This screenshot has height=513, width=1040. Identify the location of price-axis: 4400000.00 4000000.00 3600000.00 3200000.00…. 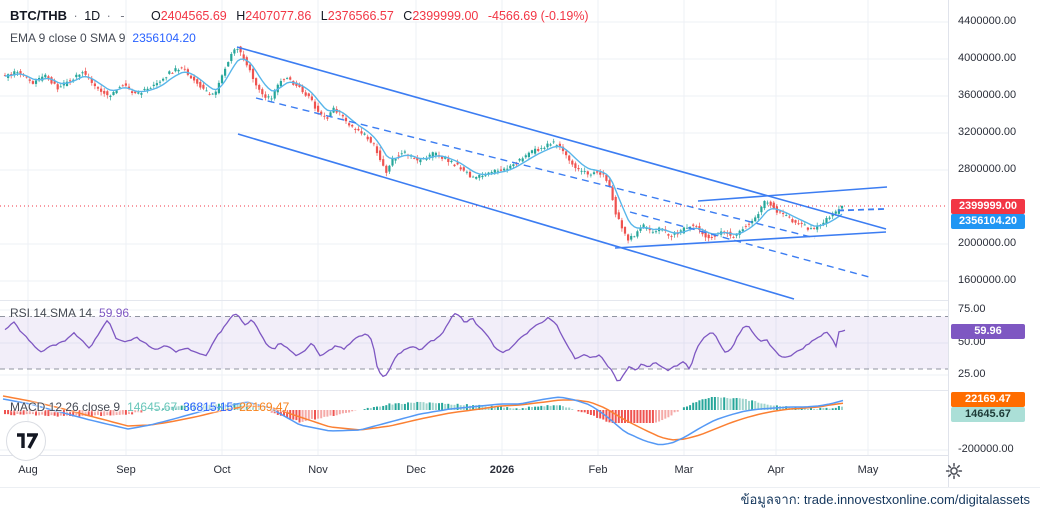
(994, 243).